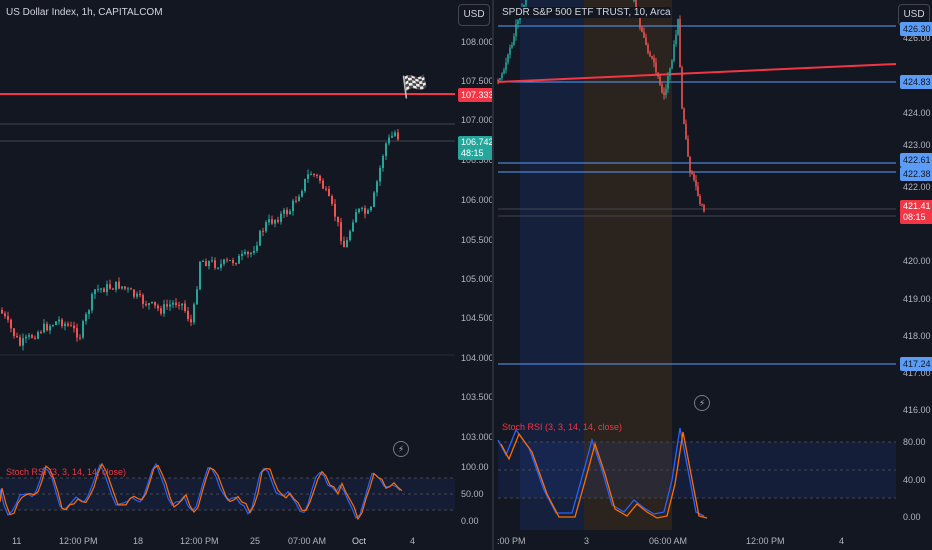 The image size is (932, 550). What do you see at coordinates (415, 86) in the screenshot?
I see `checkered-flag-icon: 🏁` at bounding box center [415, 86].